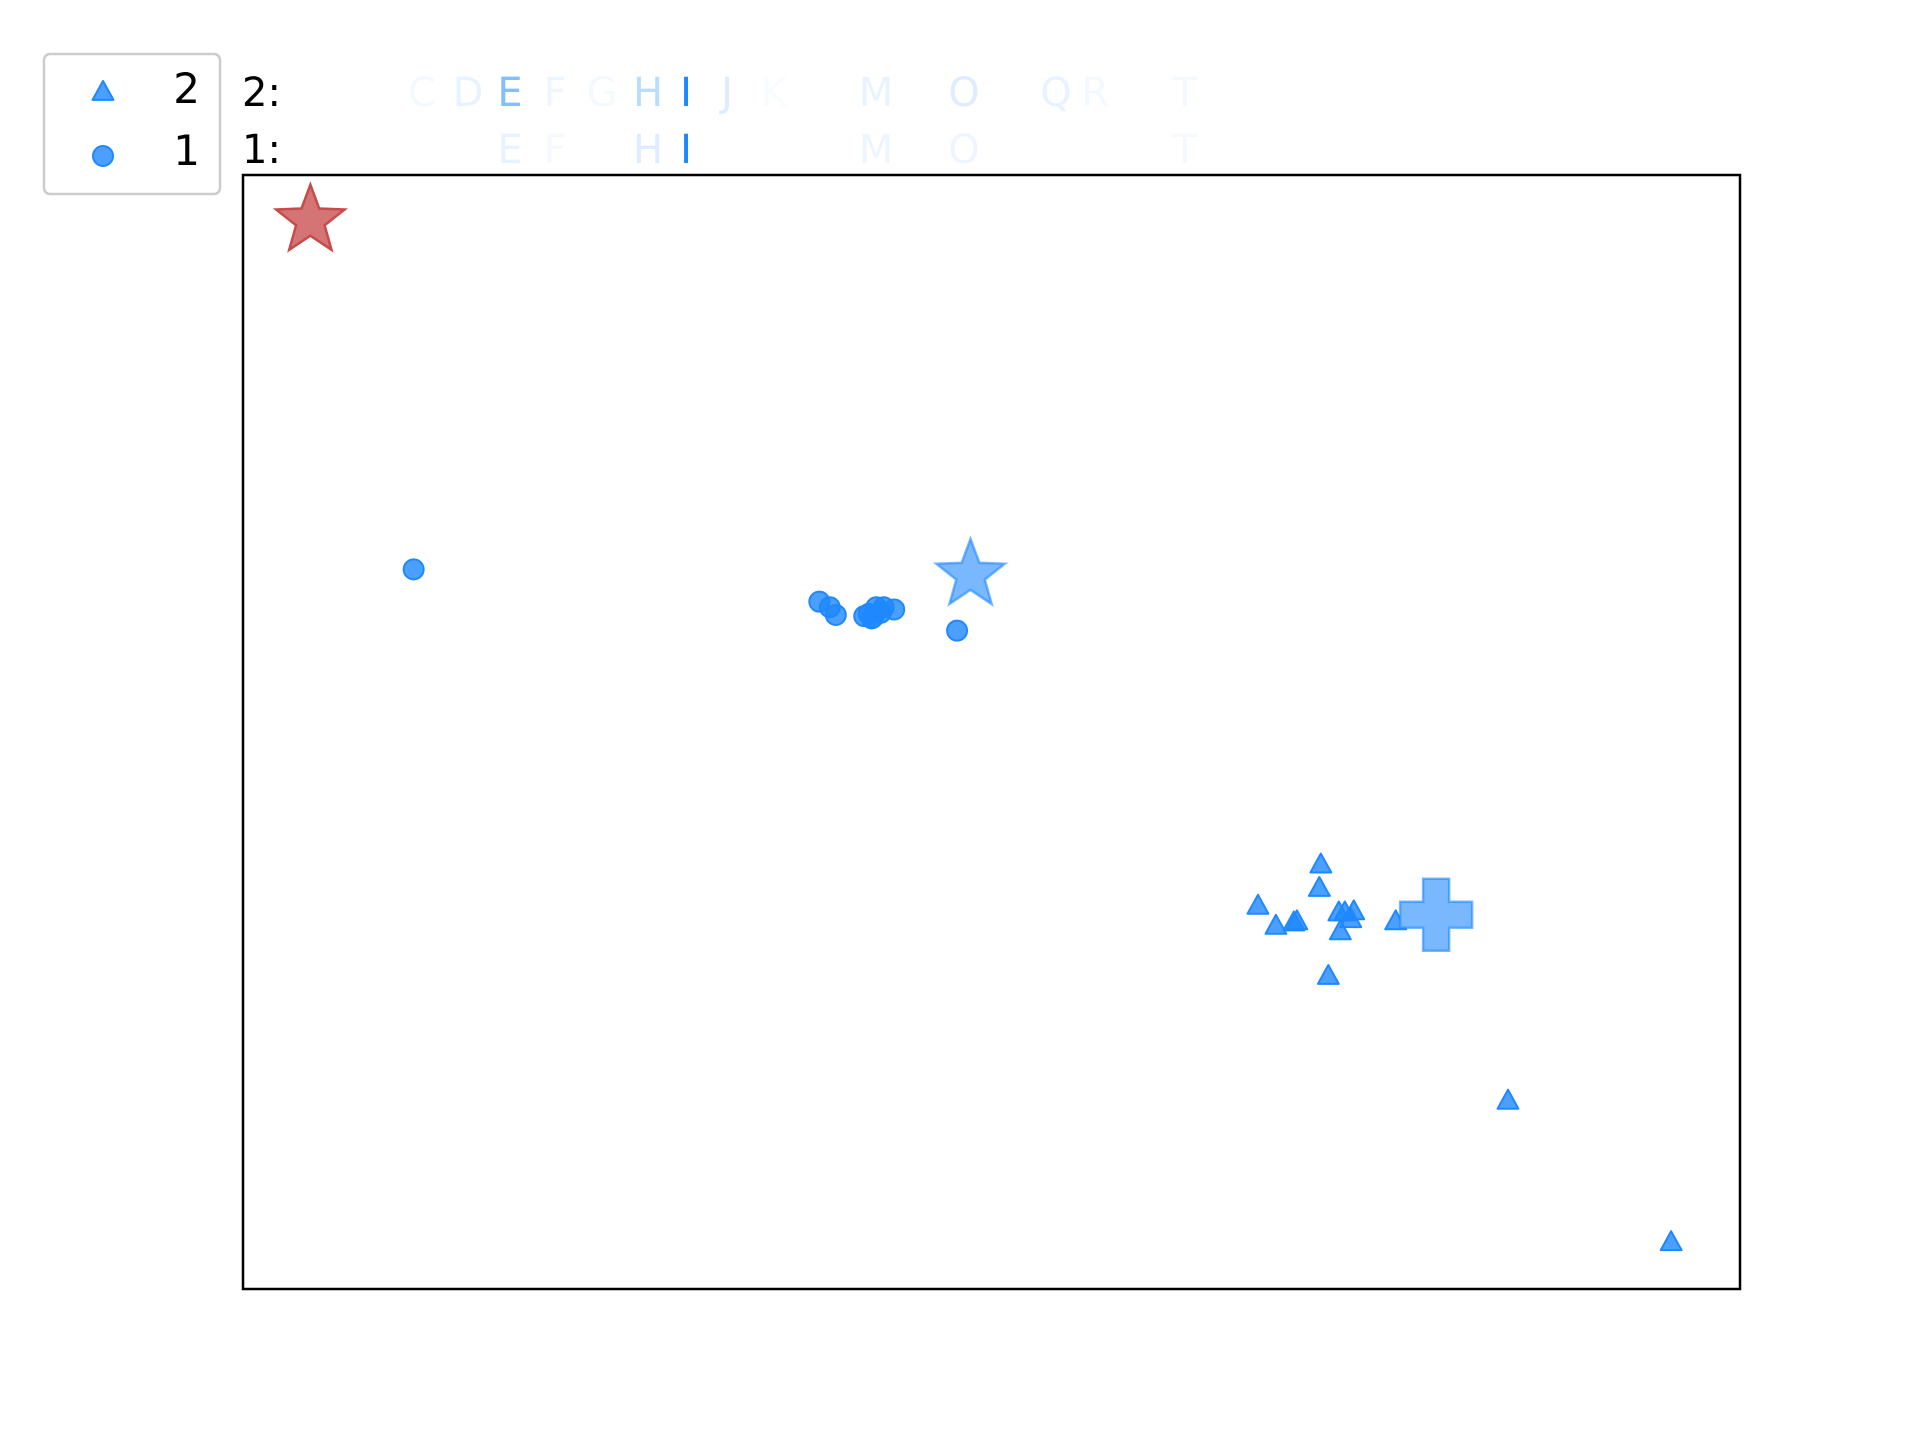 The image size is (1920, 1440). Describe the element at coordinates (1203, 743) in the screenshot. I see `centroid-markers` at that location.